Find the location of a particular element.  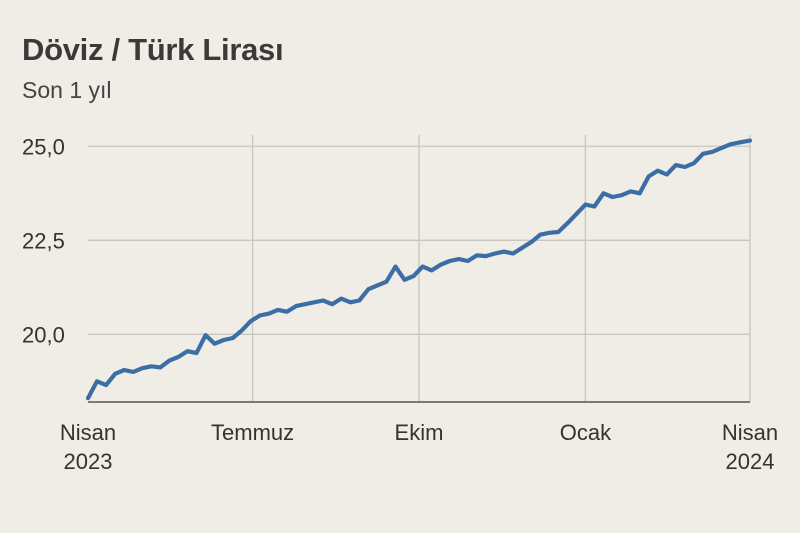

x-tick-labels: Nisan 2023 Temmuz Ekim Ocak Nisan 2024 is located at coordinates (419, 447).